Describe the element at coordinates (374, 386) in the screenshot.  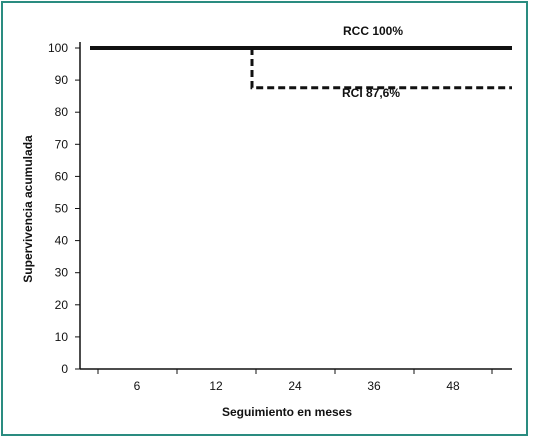
I see `x-tick-label: 36` at that location.